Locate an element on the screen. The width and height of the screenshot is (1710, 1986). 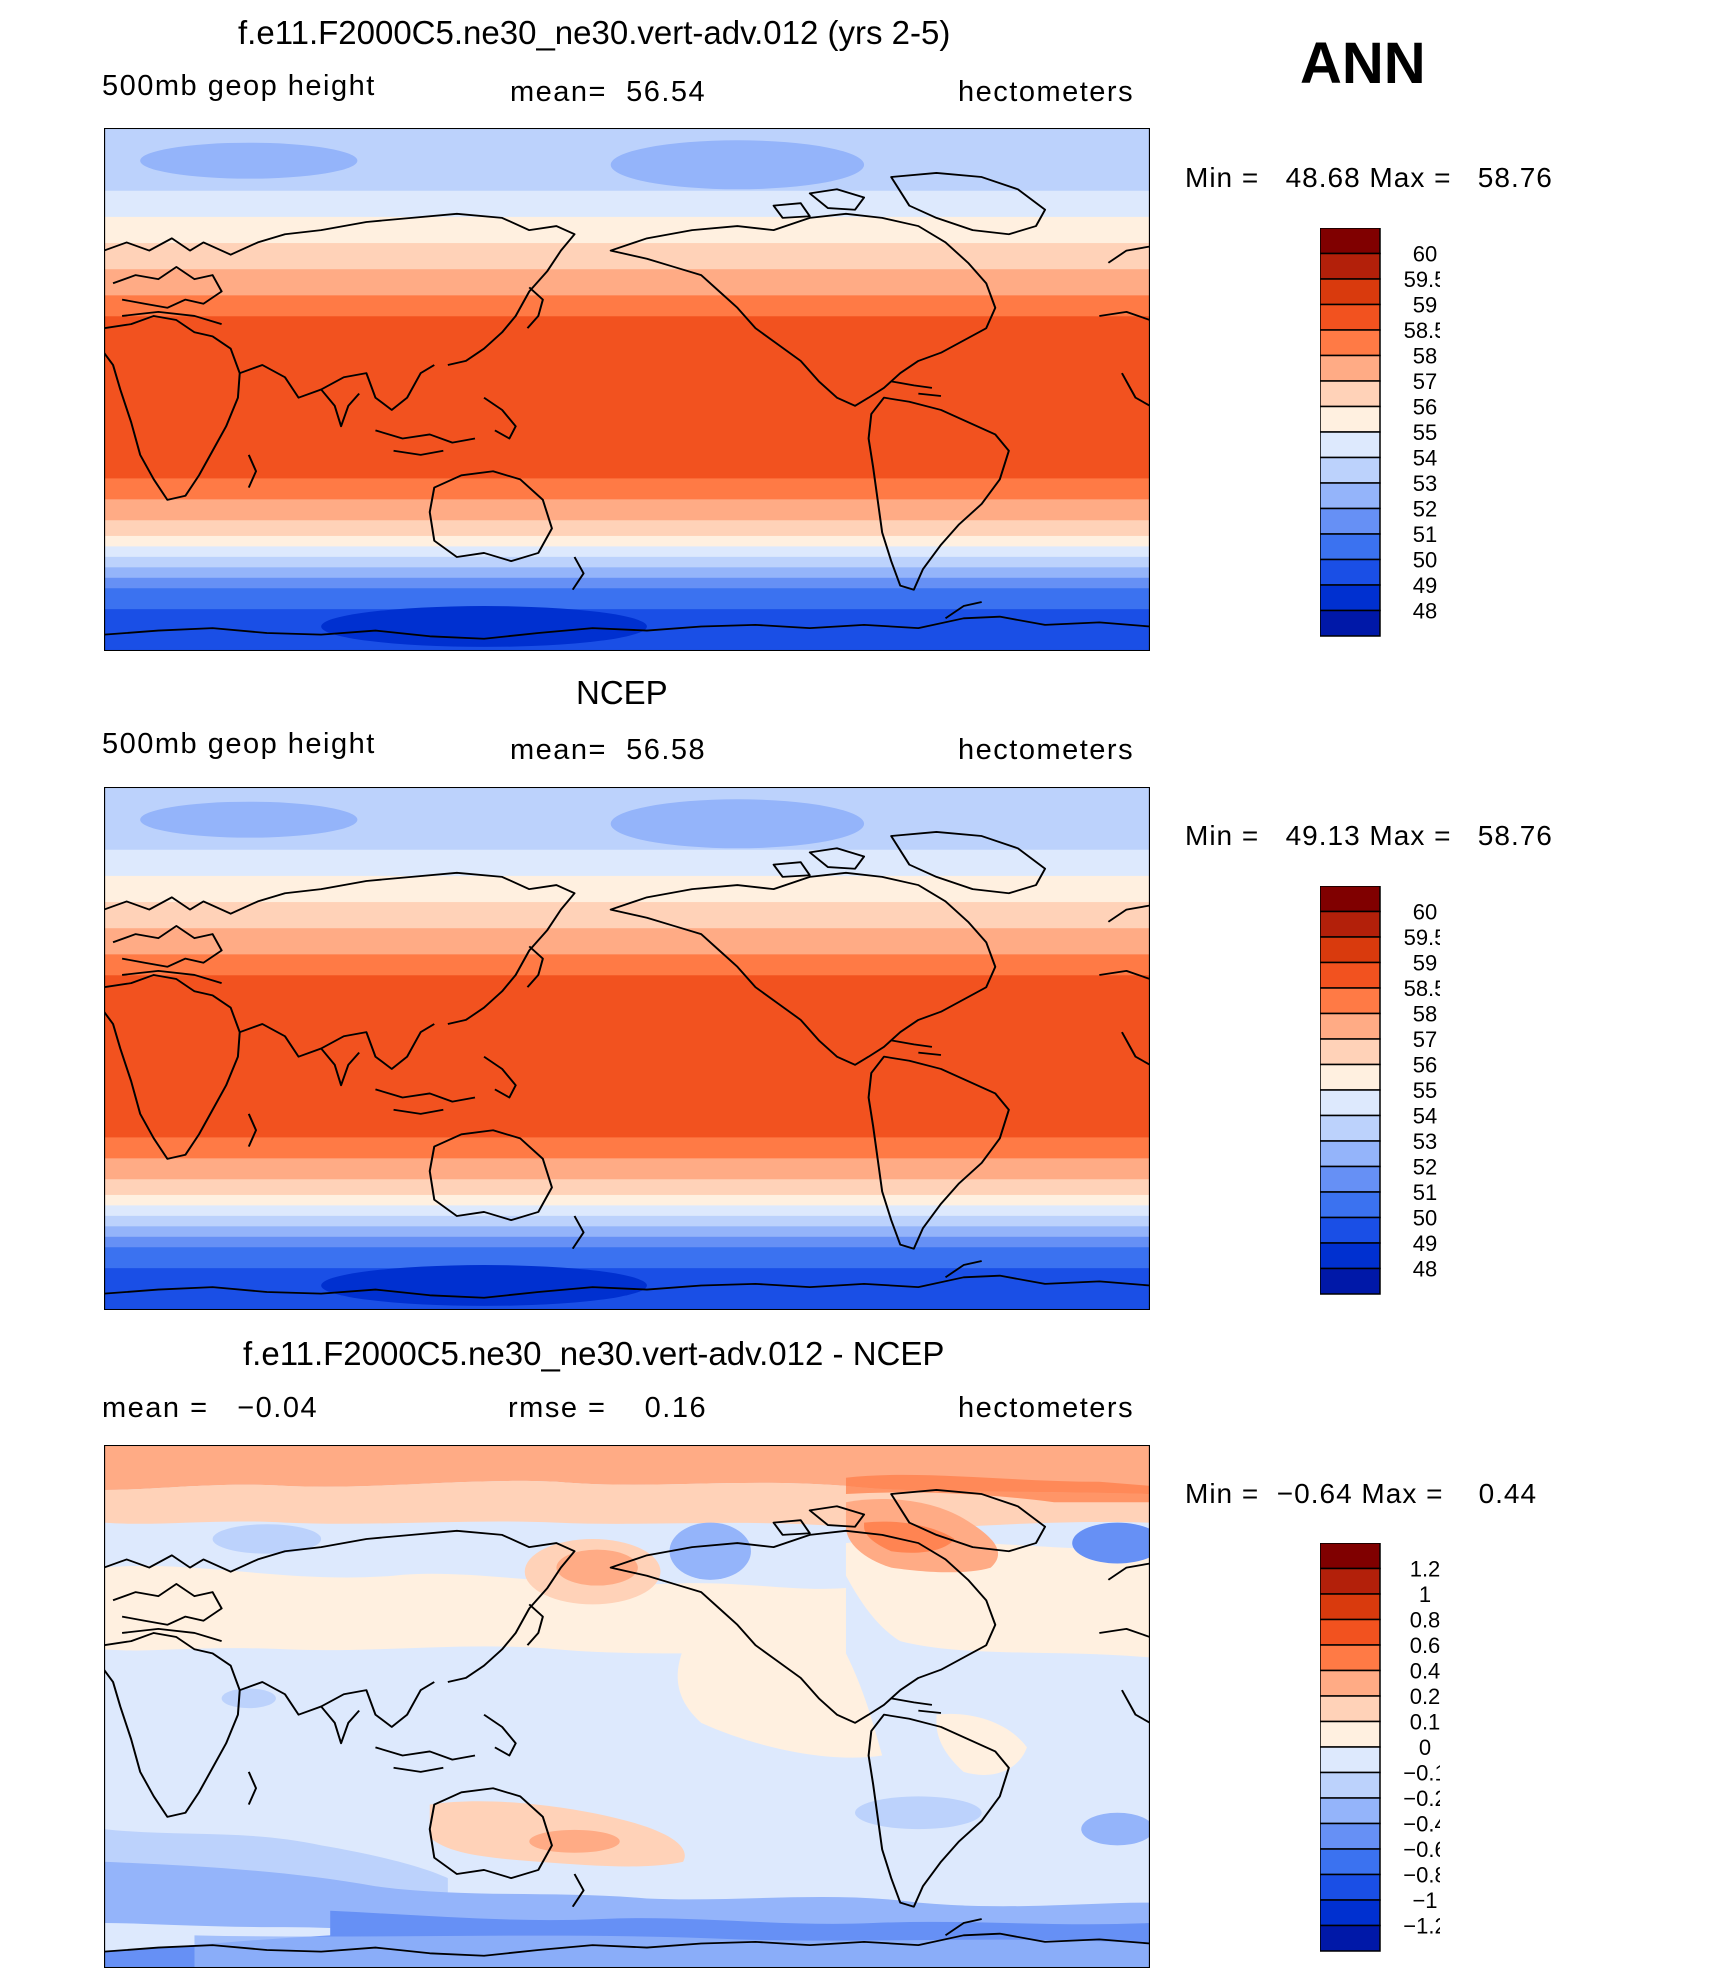
colorbar-label: −0.1 is located at coordinates (1421, 1773).